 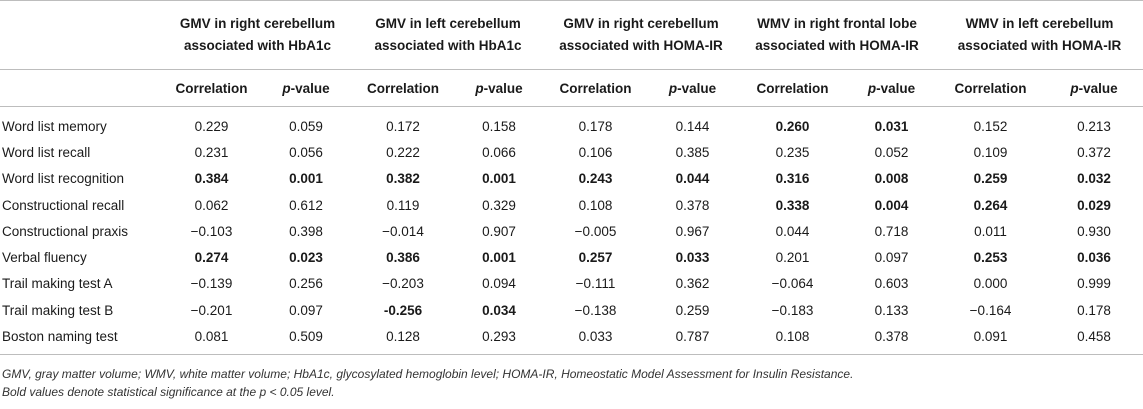 I want to click on p-value-cell: 0.008, so click(x=891, y=179).